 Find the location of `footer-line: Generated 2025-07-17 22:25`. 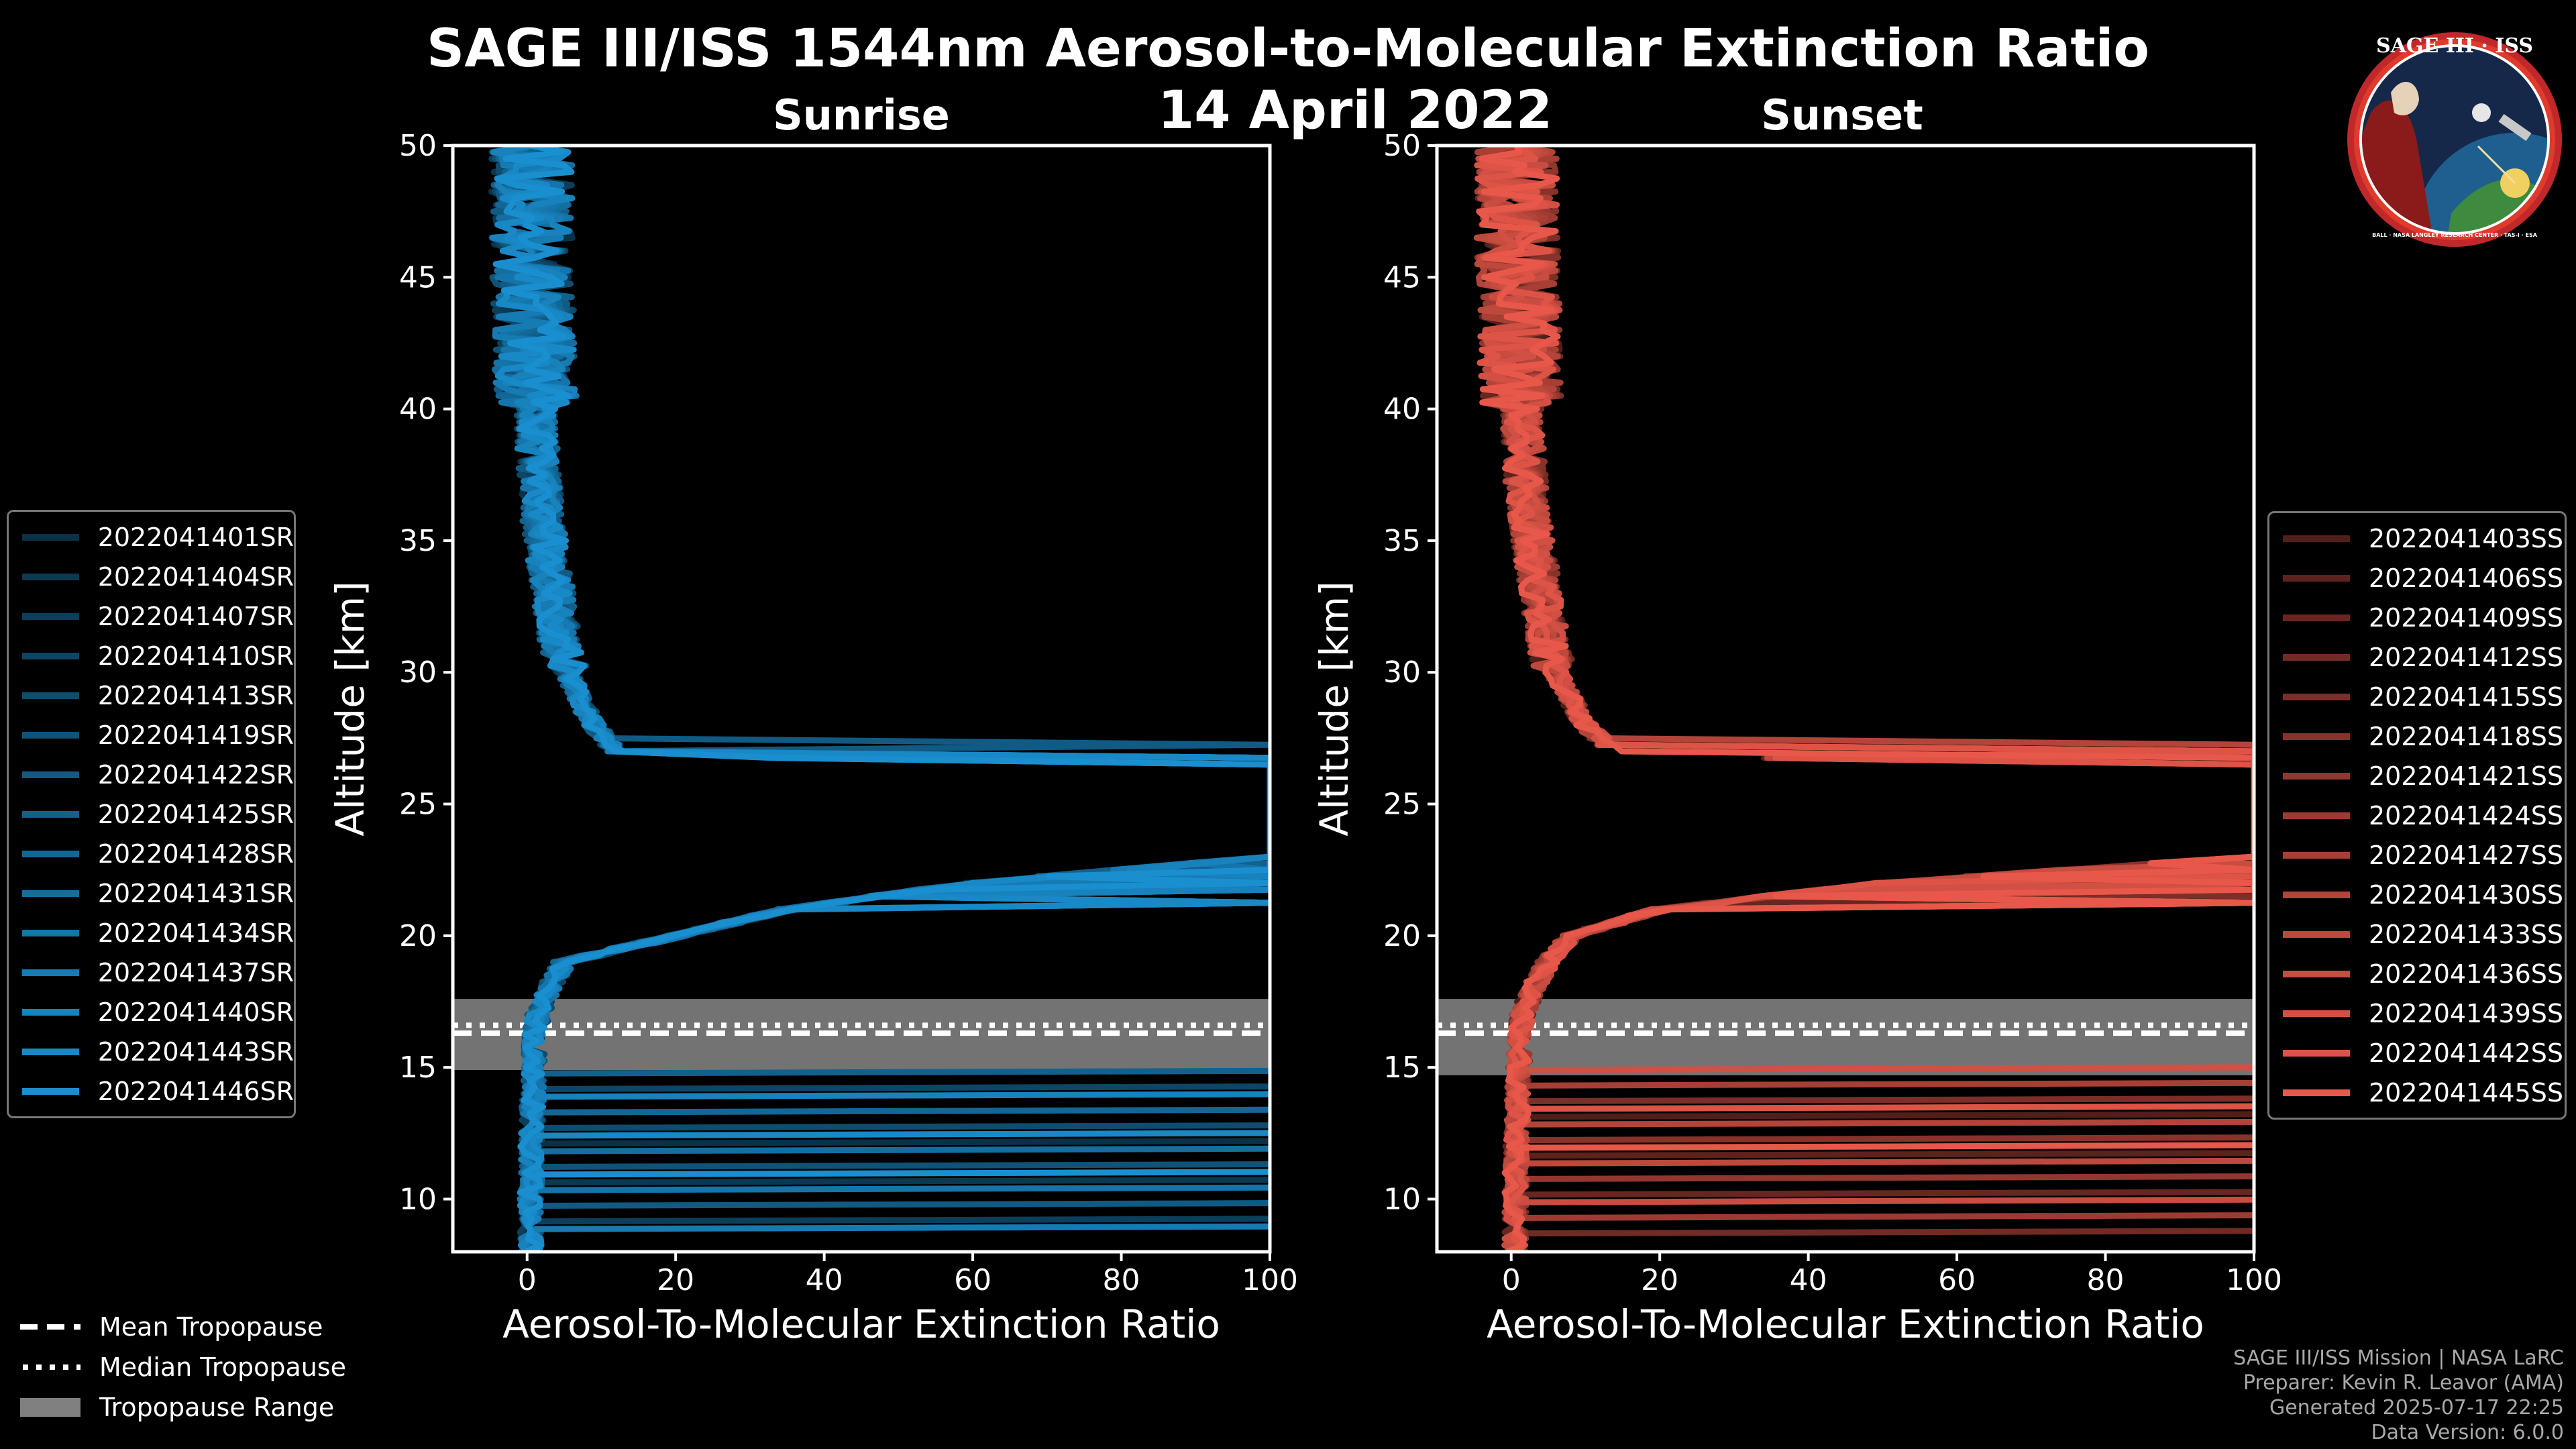

footer-line: Generated 2025-07-17 22:25 is located at coordinates (2416, 1407).